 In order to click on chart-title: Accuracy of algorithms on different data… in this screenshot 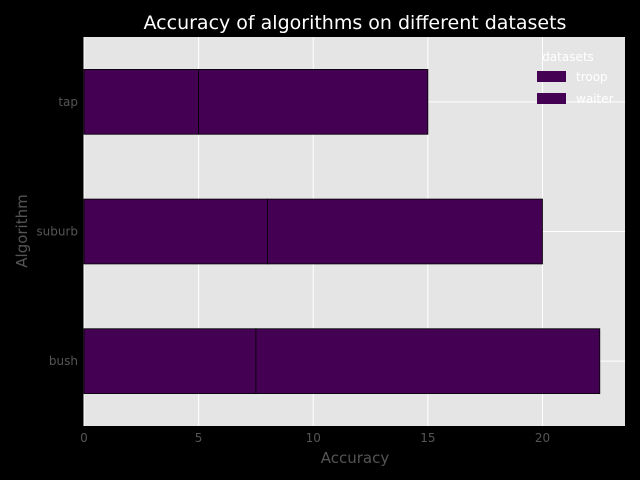, I will do `click(355, 23)`.